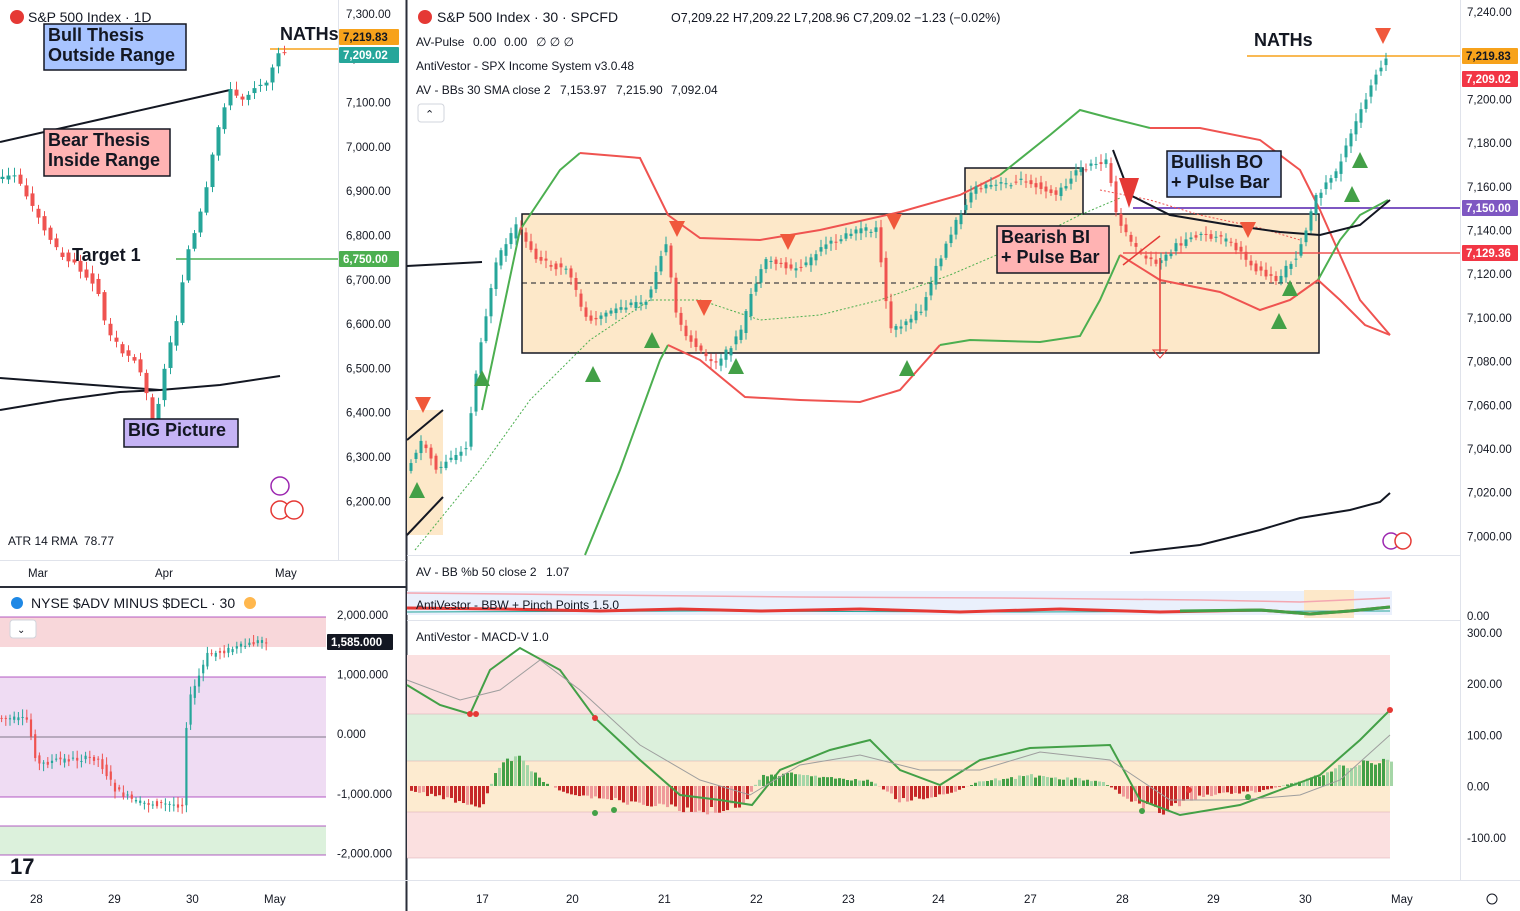 This screenshot has height=911, width=1520. What do you see at coordinates (790, 197) in the screenshot?
I see `bb-upper` at bounding box center [790, 197].